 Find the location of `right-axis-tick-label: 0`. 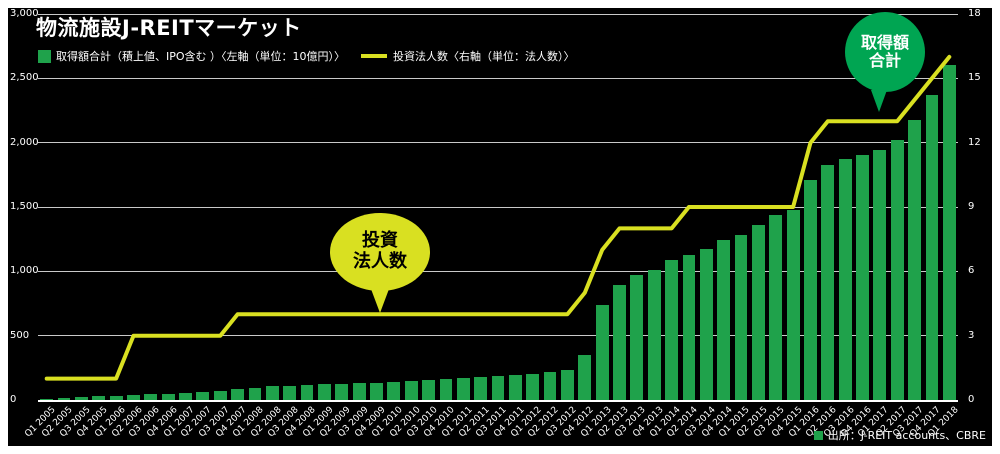

right-axis-tick-label: 0 is located at coordinates (971, 399).